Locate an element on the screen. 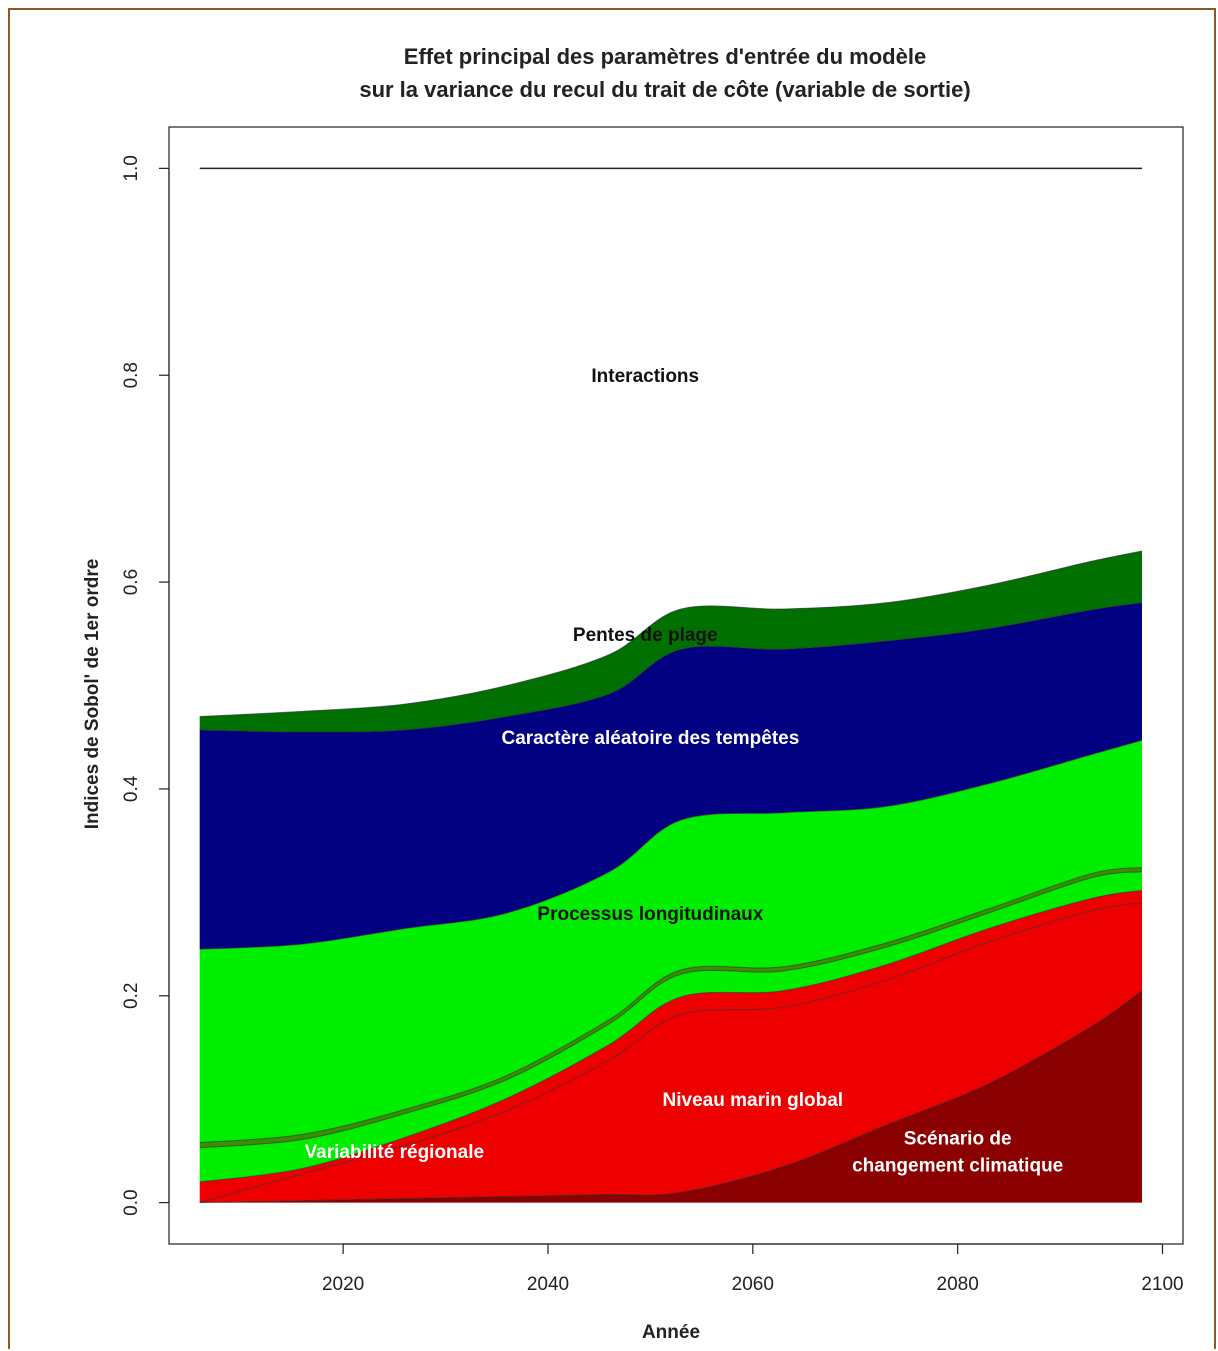 The height and width of the screenshot is (1351, 1218). x-tick-label: 2080 is located at coordinates (958, 1284).